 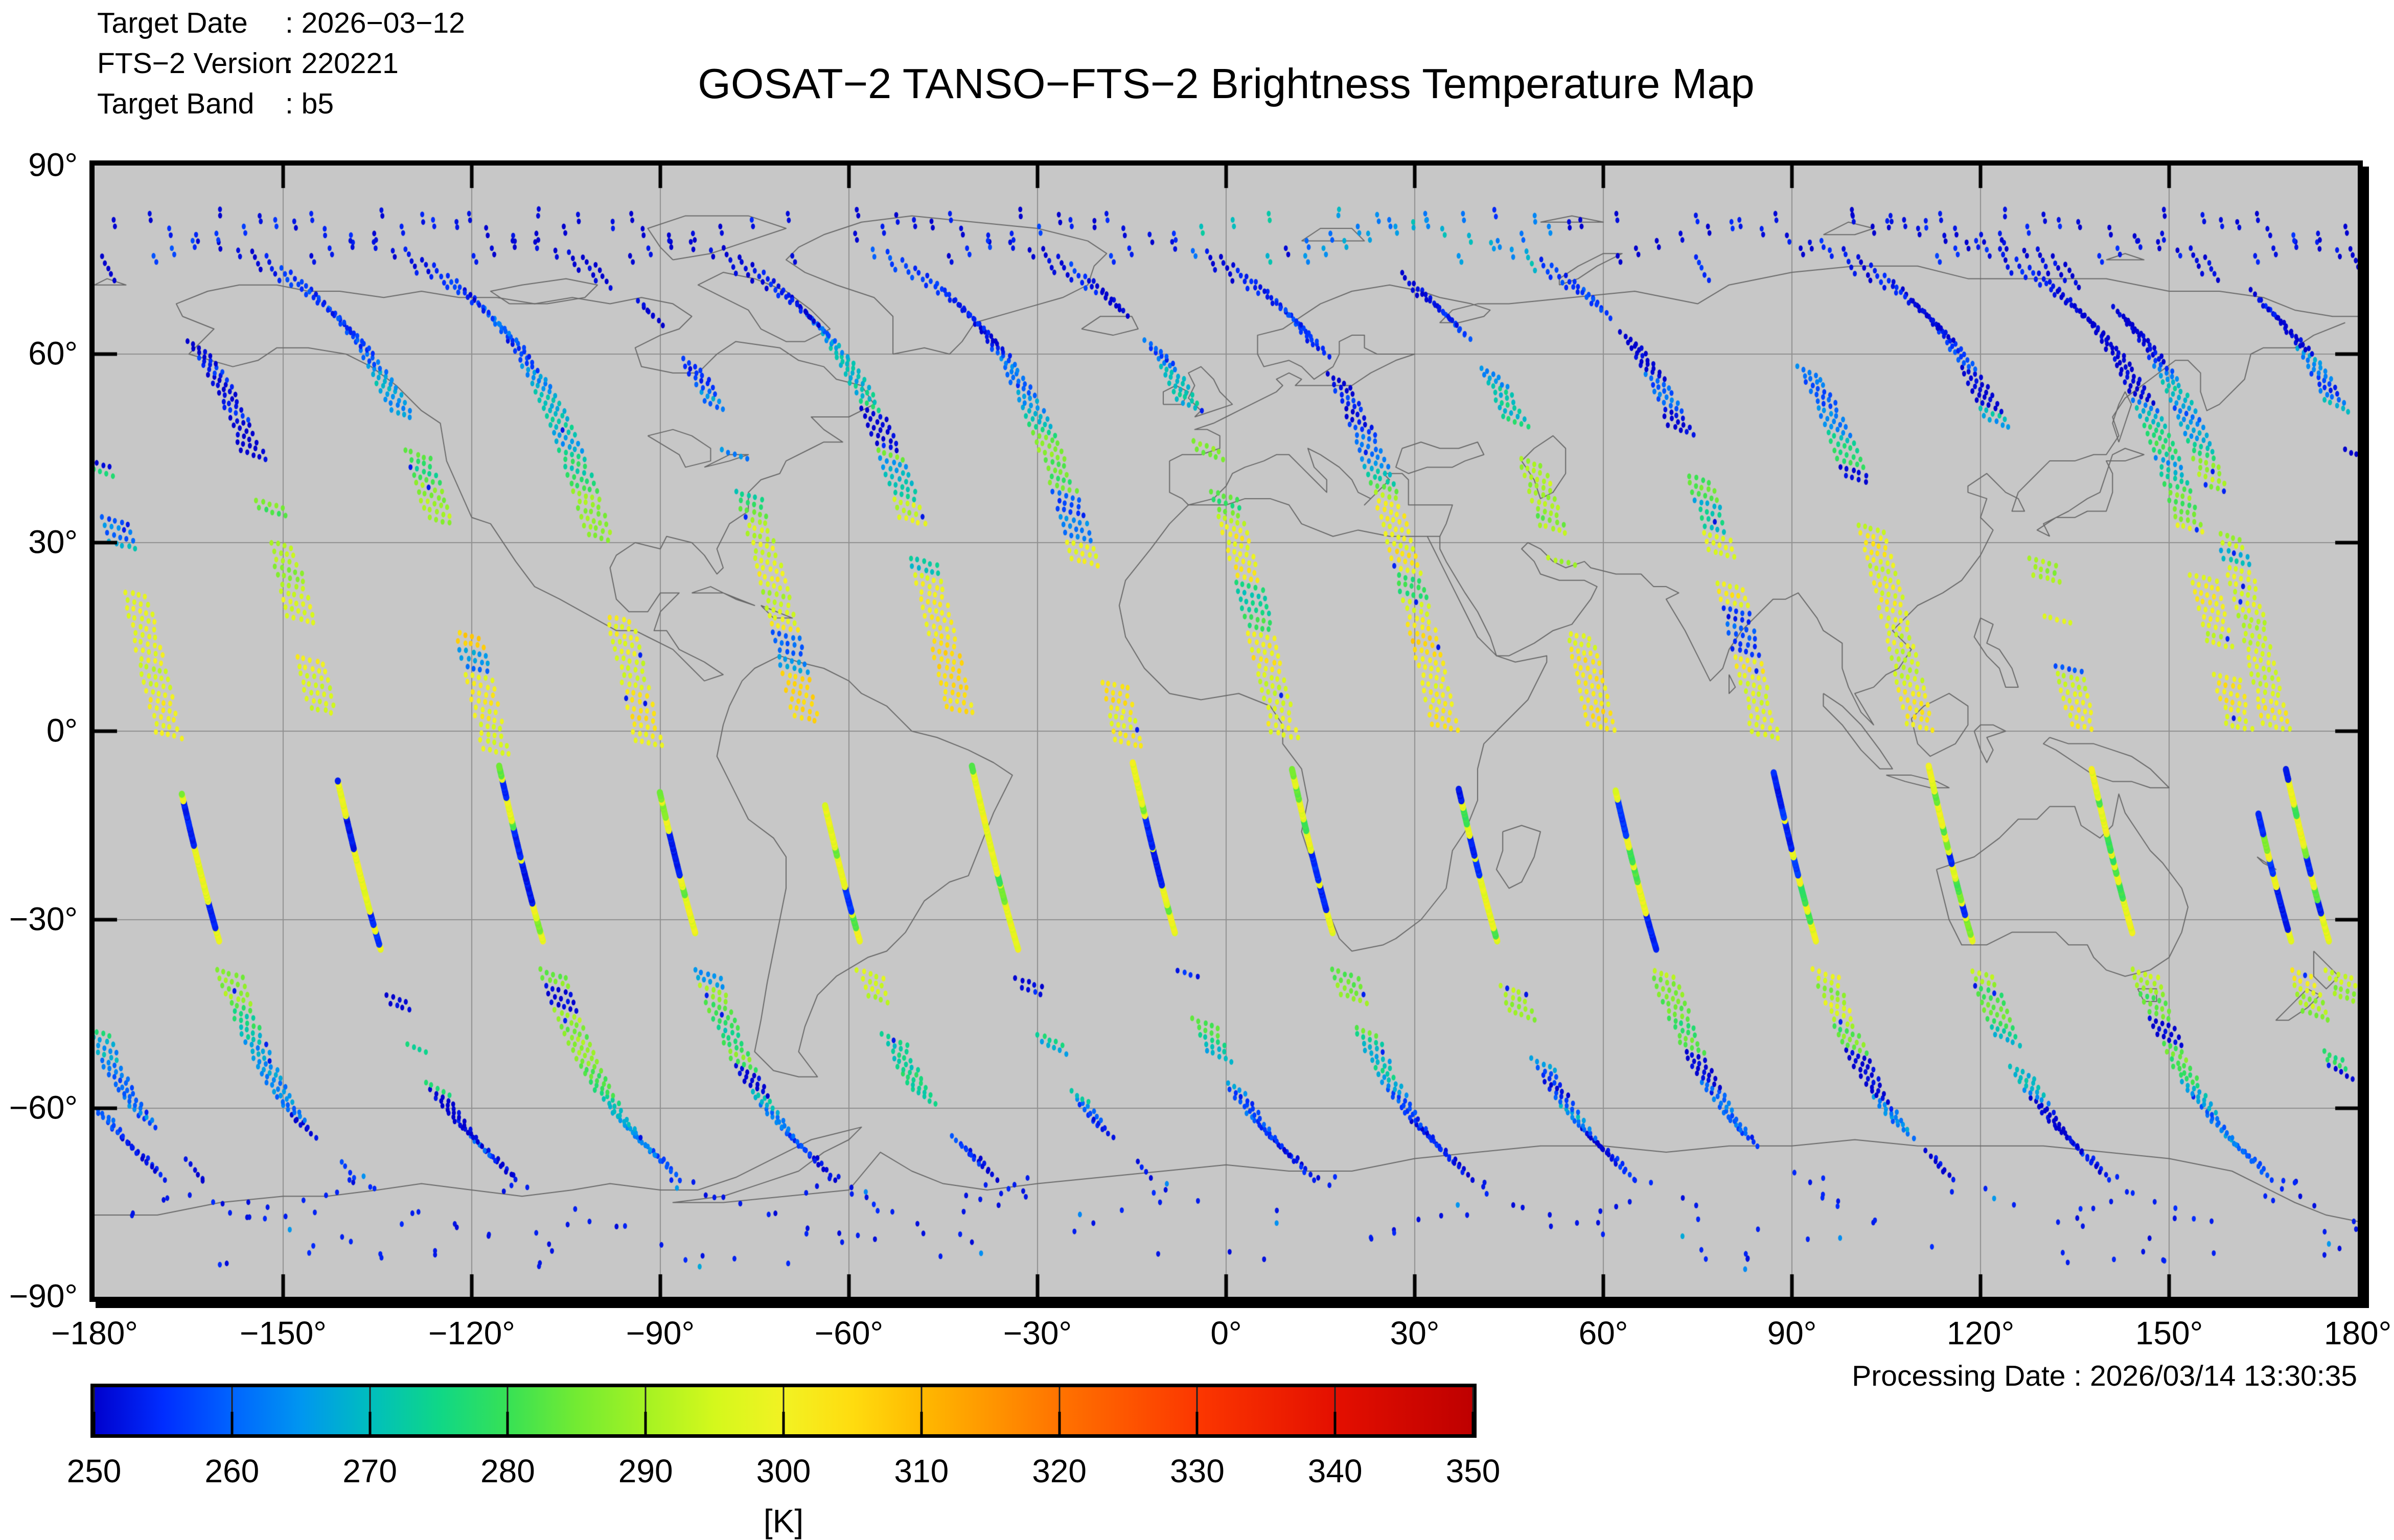 I want to click on y-tick-label: 60°, so click(x=53, y=354).